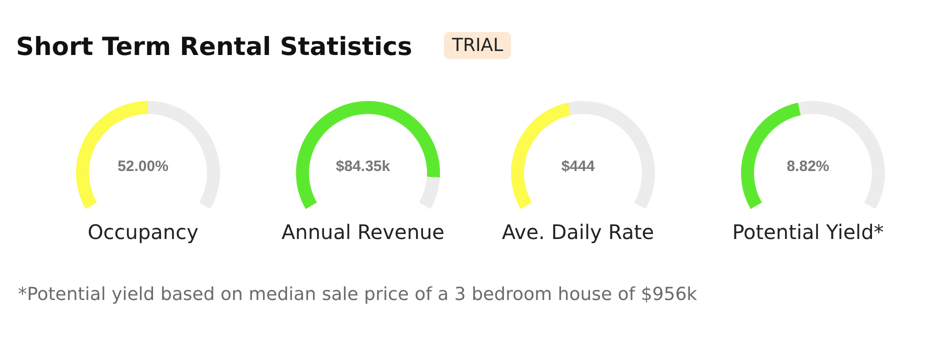  Describe the element at coordinates (214, 46) in the screenshot. I see `text: Short Term Rental Statistics` at that location.